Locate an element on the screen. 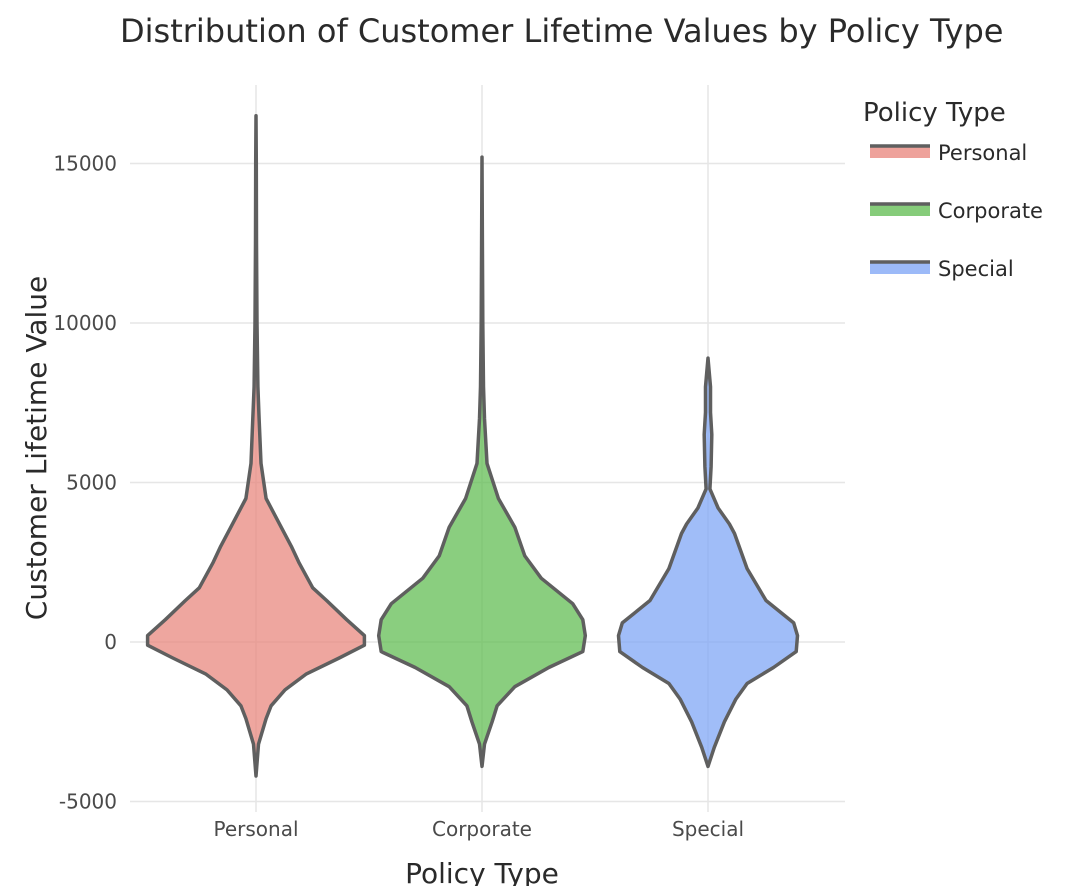  y-tick-labels: -5000 0 5000 10000 15000 is located at coordinates (85, 483).